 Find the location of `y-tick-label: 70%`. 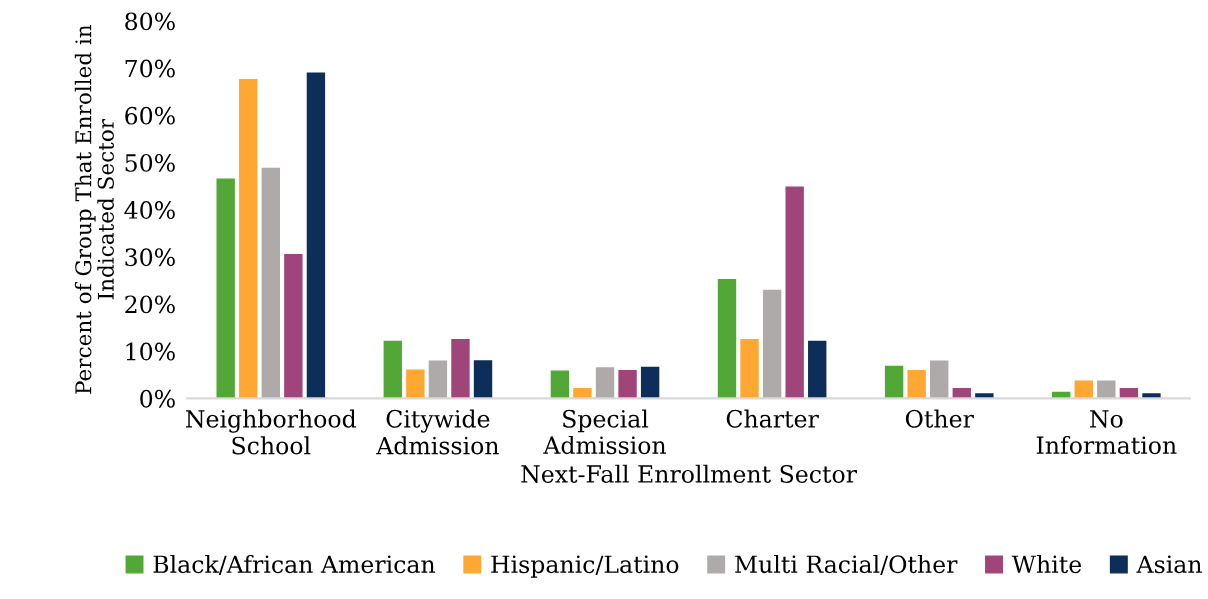

y-tick-label: 70% is located at coordinates (150, 68).